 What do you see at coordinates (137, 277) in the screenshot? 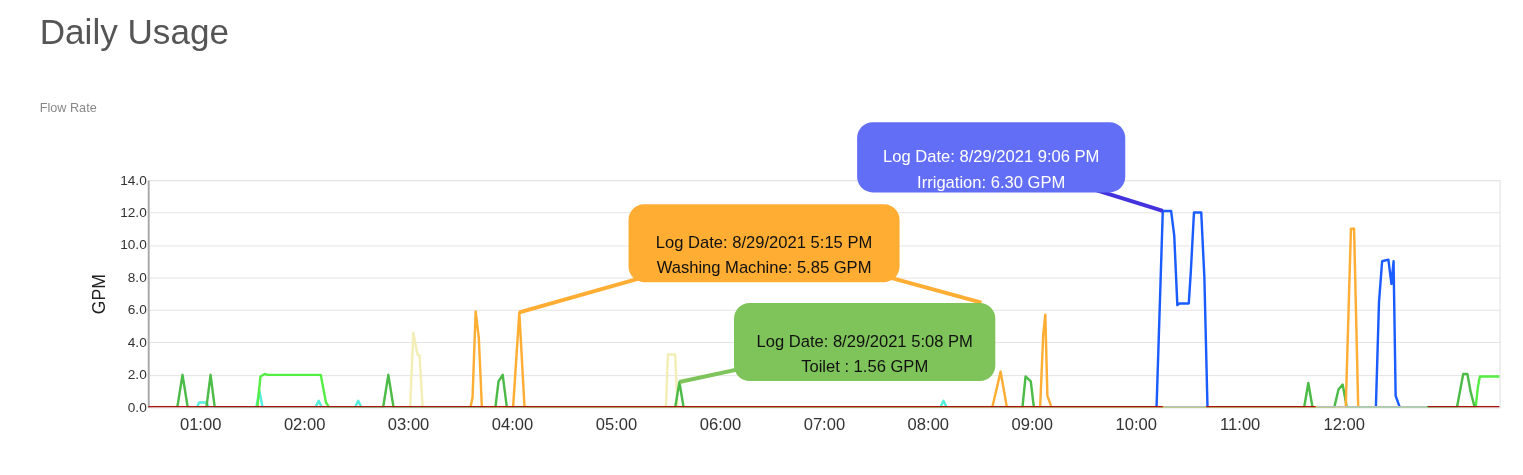
I see `y-tick-label: 8.0` at bounding box center [137, 277].